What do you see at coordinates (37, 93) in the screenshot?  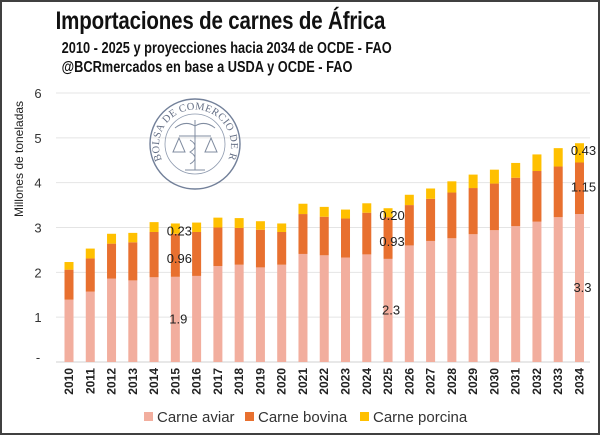 I see `y-tick-label: 6` at bounding box center [37, 93].